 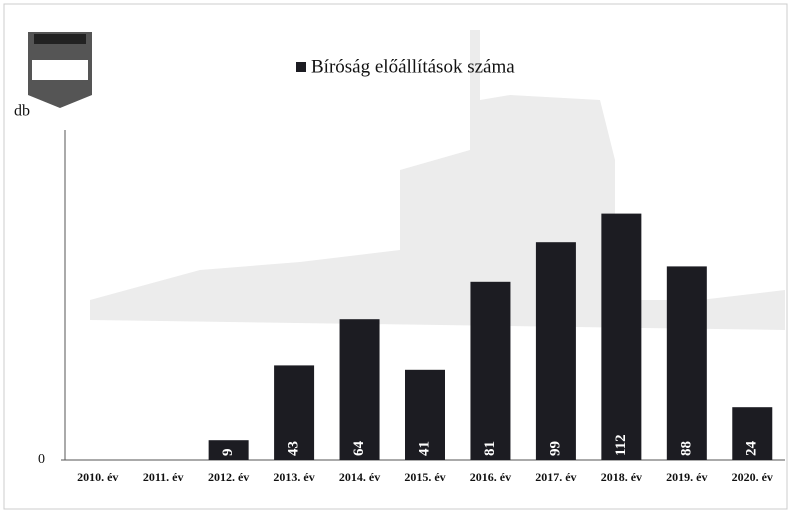 I want to click on x-tick-label: 2015. év, so click(x=424, y=477).